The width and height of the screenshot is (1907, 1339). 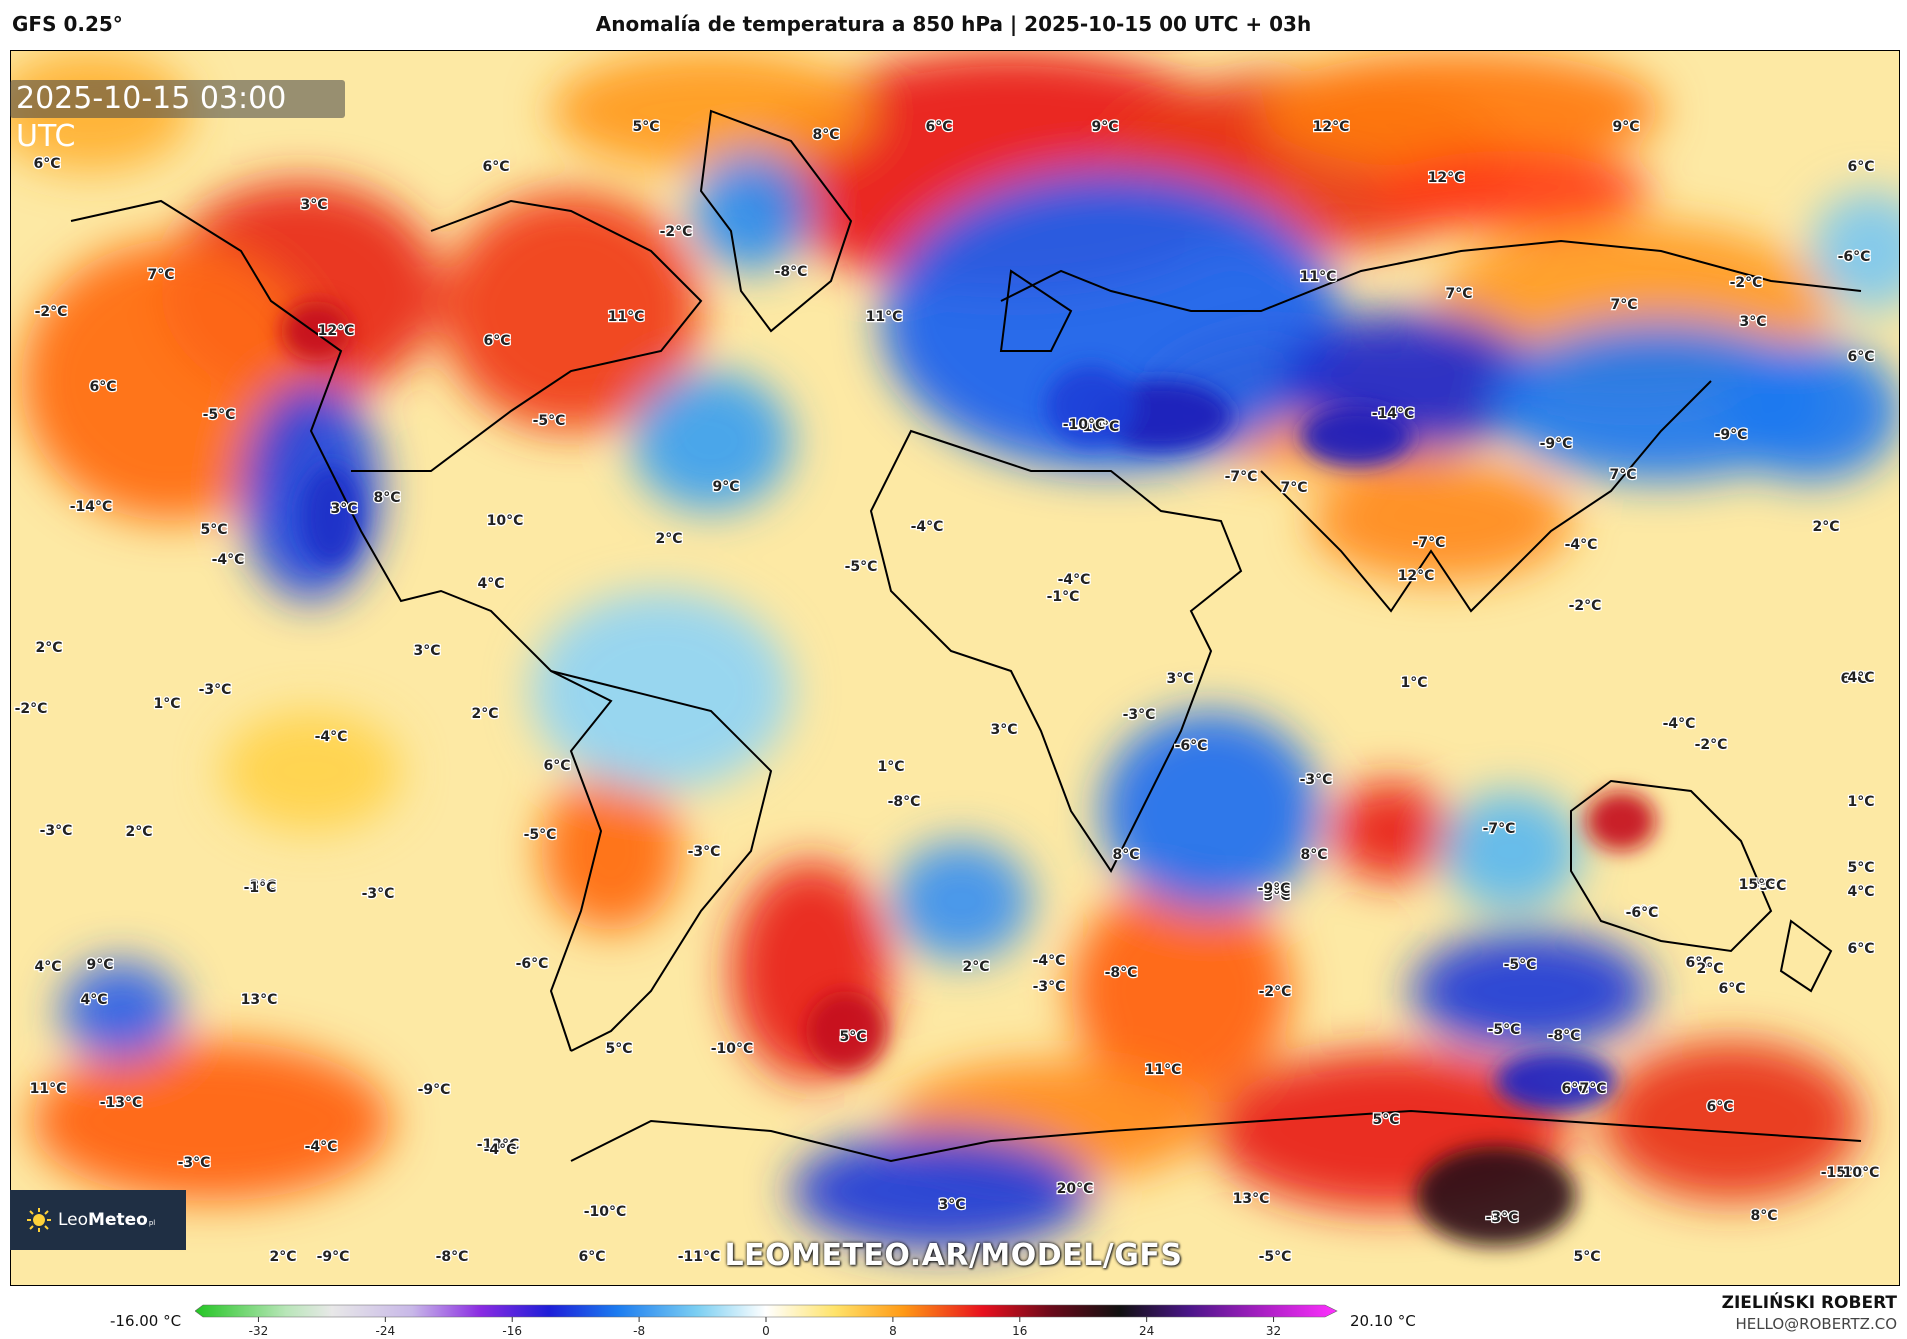 What do you see at coordinates (160, 275) in the screenshot?
I see `temperature-label: 7°C` at bounding box center [160, 275].